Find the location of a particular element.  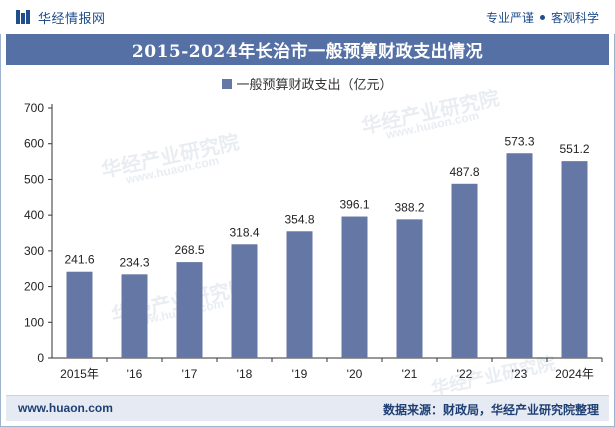

y-tick-label: 400 is located at coordinates (34, 215).